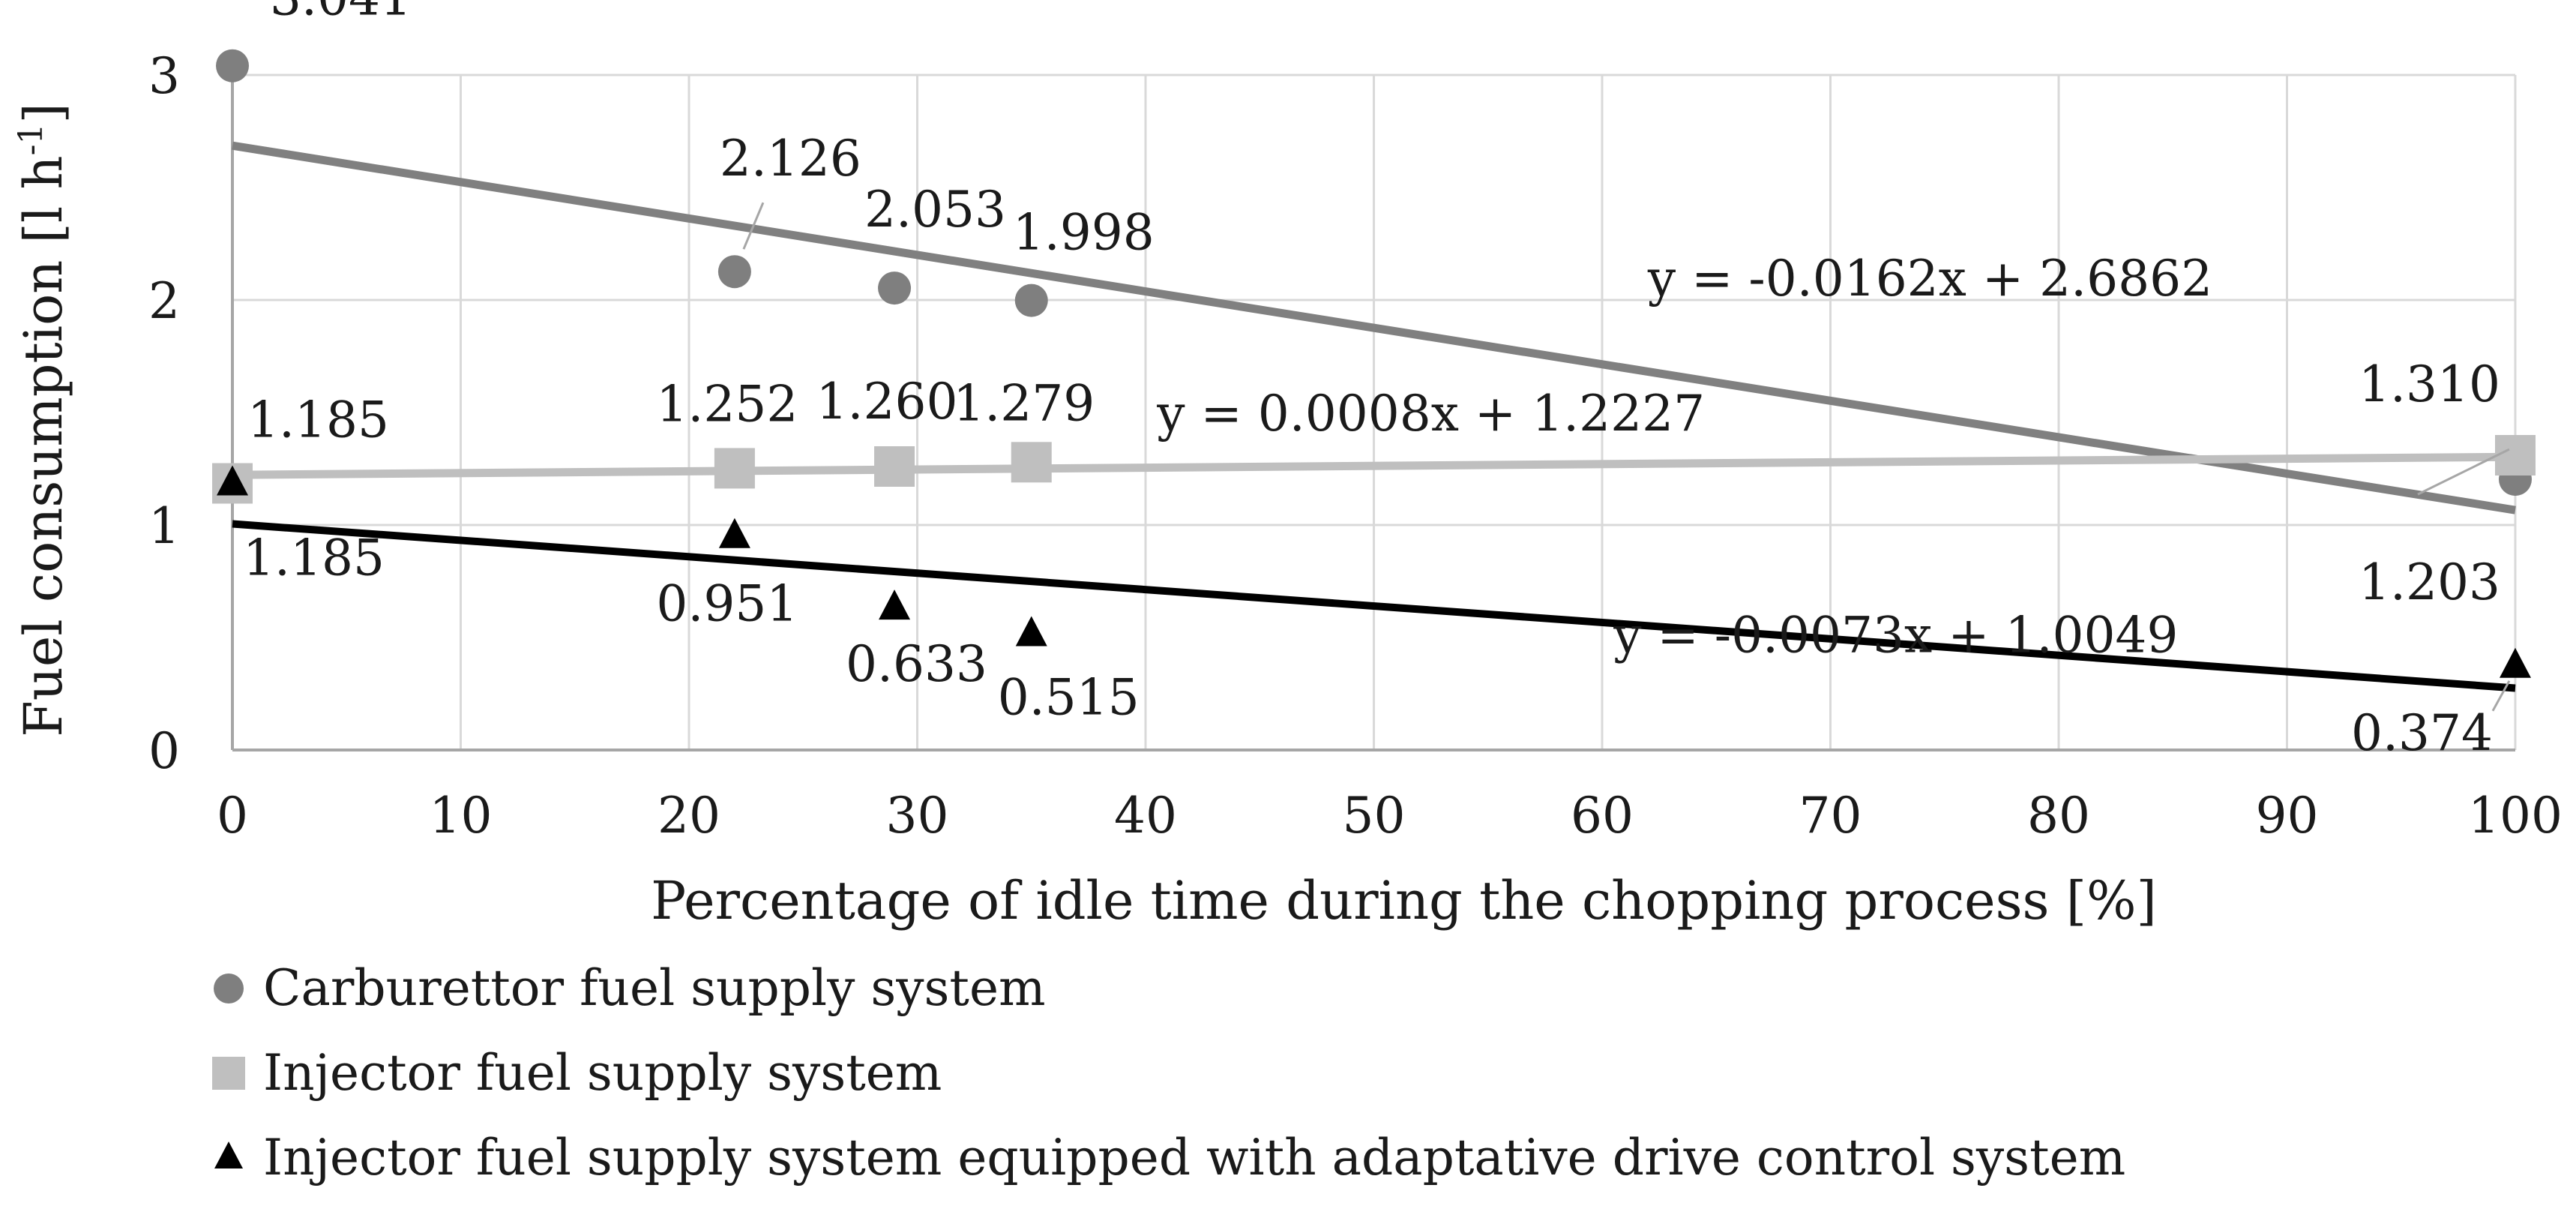 The image size is (2576, 1230). What do you see at coordinates (2287, 815) in the screenshot?
I see `x-tick-label: 90` at bounding box center [2287, 815].